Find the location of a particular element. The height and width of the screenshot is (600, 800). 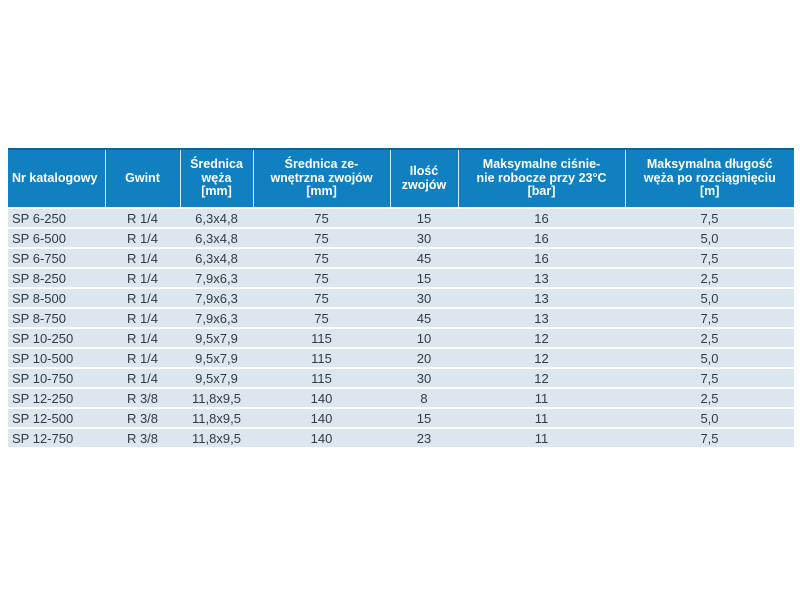

cell-nr-katalogowy: SP 12-250 is located at coordinates (56, 397).